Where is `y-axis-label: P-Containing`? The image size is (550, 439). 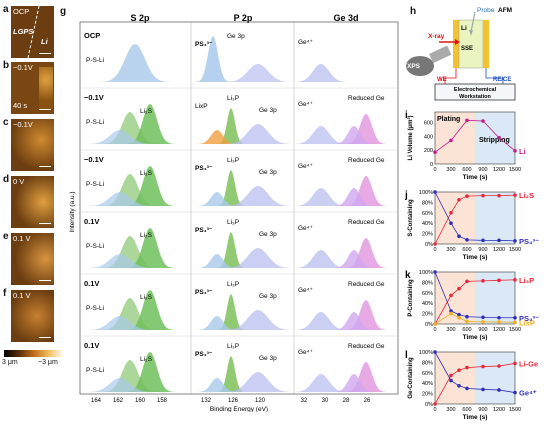
y-axis-label: P-Containing is located at coordinates (411, 298).